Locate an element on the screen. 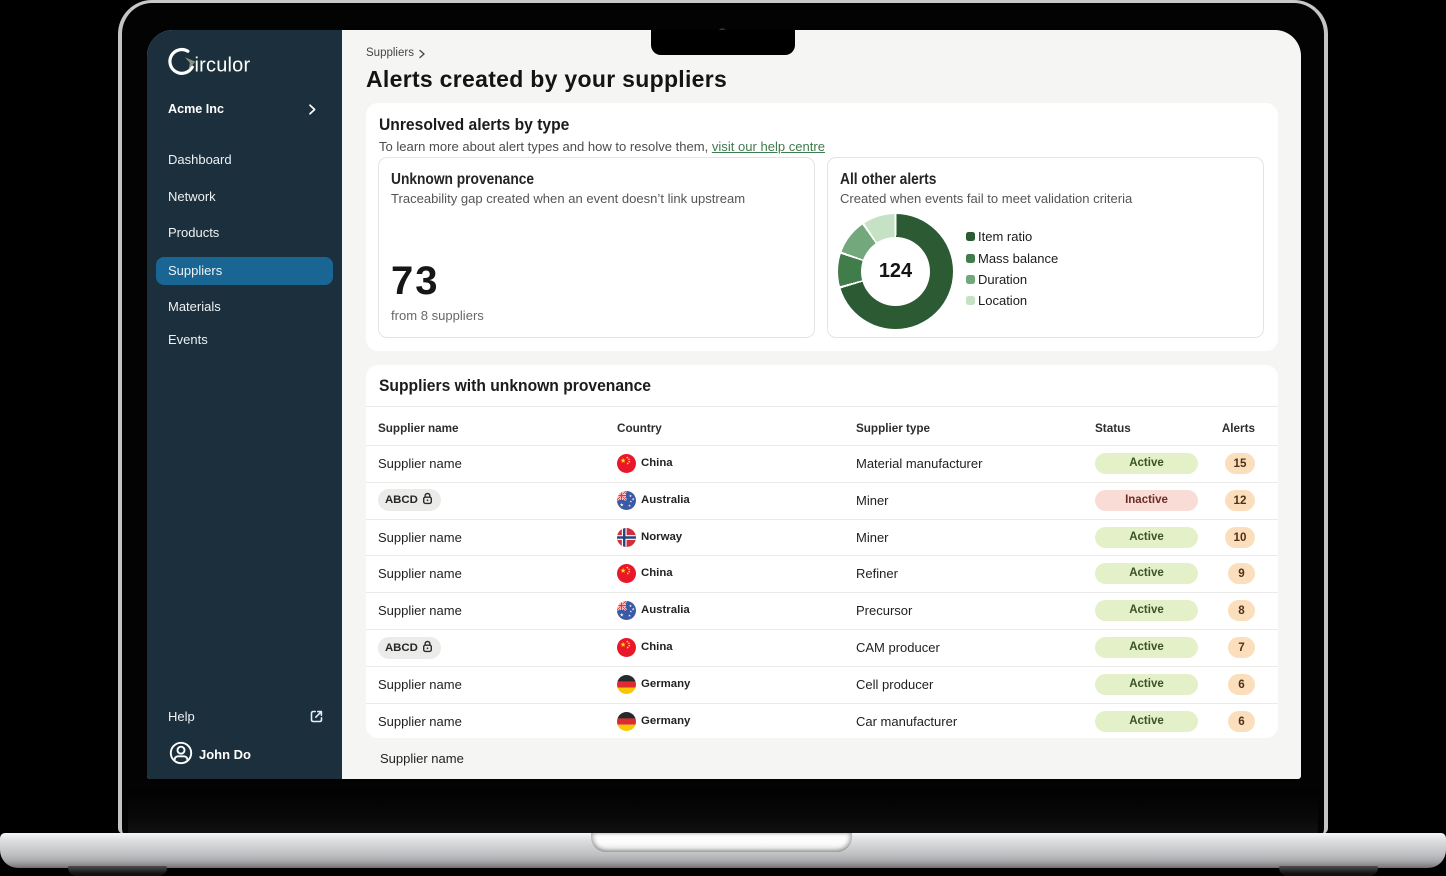  svg-text: irculor is located at coordinates (223, 66).